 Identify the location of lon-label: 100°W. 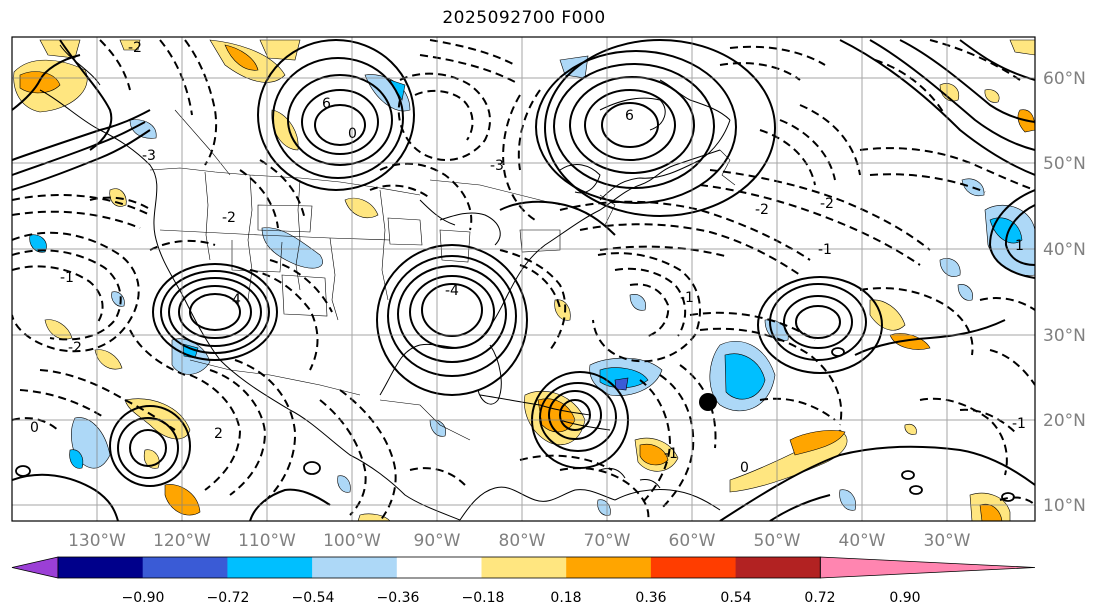
(352, 541).